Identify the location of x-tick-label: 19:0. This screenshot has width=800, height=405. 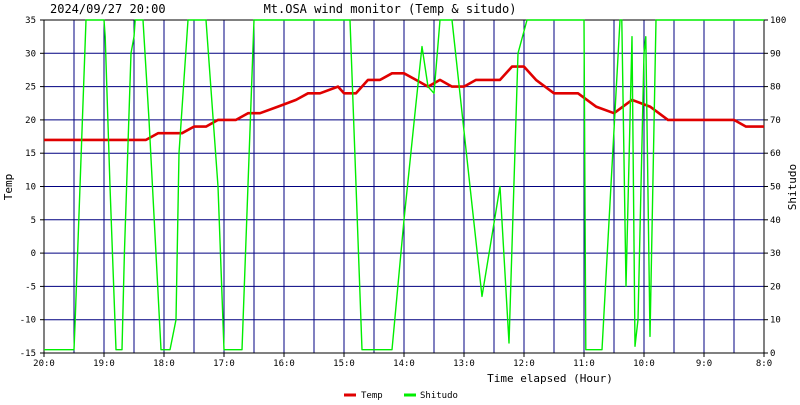
(104, 364).